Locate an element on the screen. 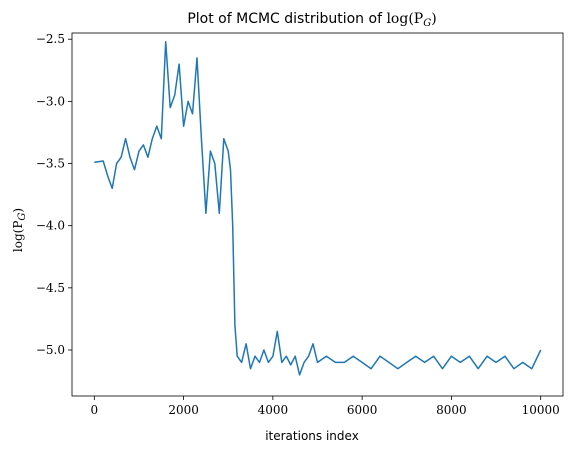  y-axis-label: log(PG) is located at coordinates (19, 230).